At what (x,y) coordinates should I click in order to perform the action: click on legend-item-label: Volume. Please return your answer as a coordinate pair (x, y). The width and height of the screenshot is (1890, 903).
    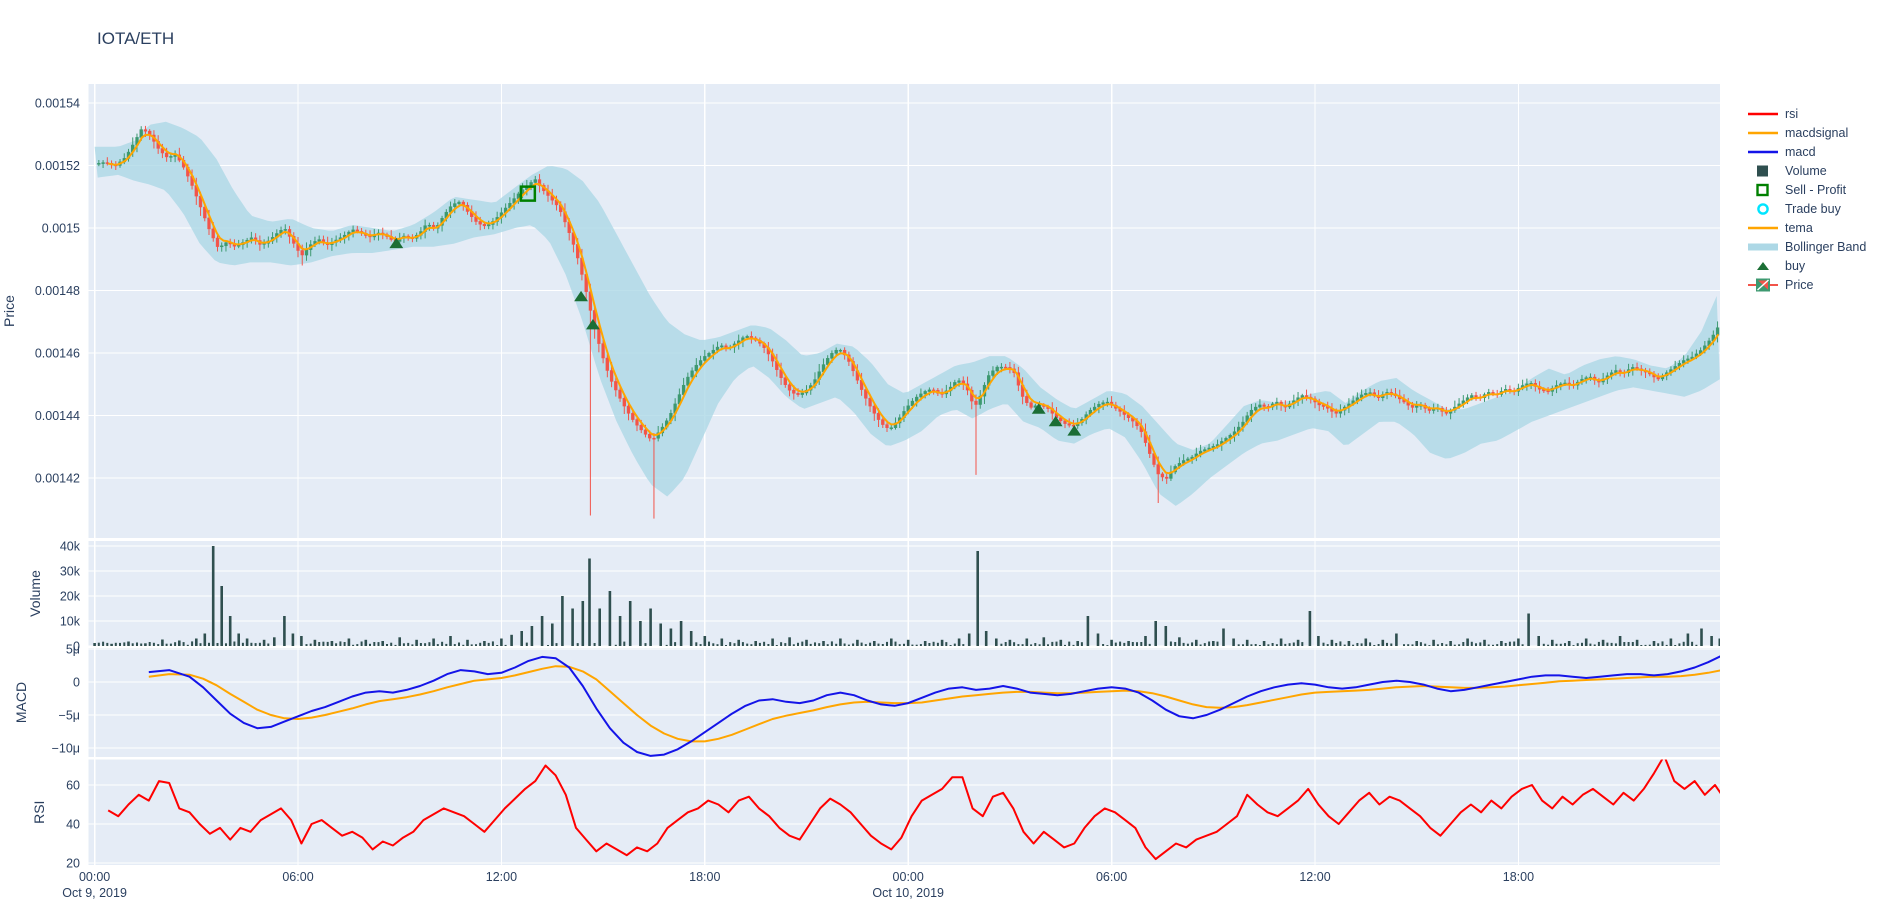
    Looking at the image, I should click on (1806, 170).